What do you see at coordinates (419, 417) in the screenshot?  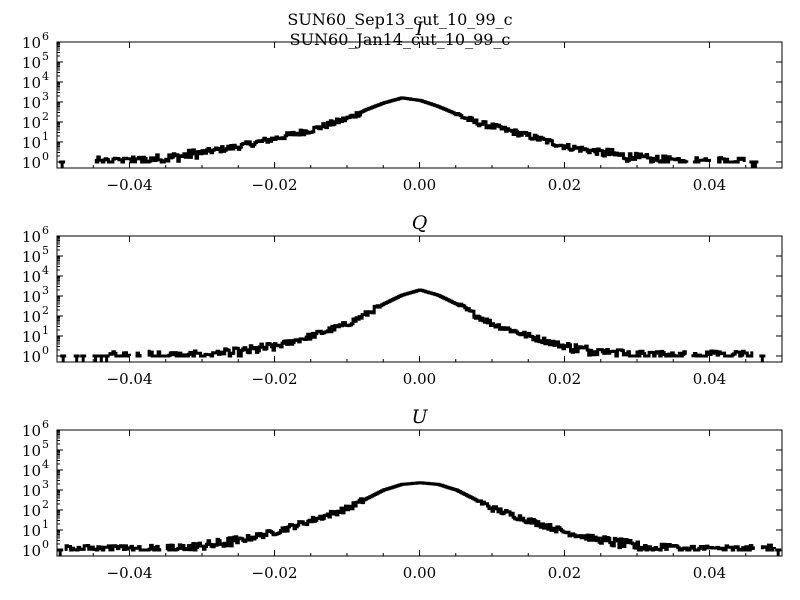 I see `panel-title: U` at bounding box center [419, 417].